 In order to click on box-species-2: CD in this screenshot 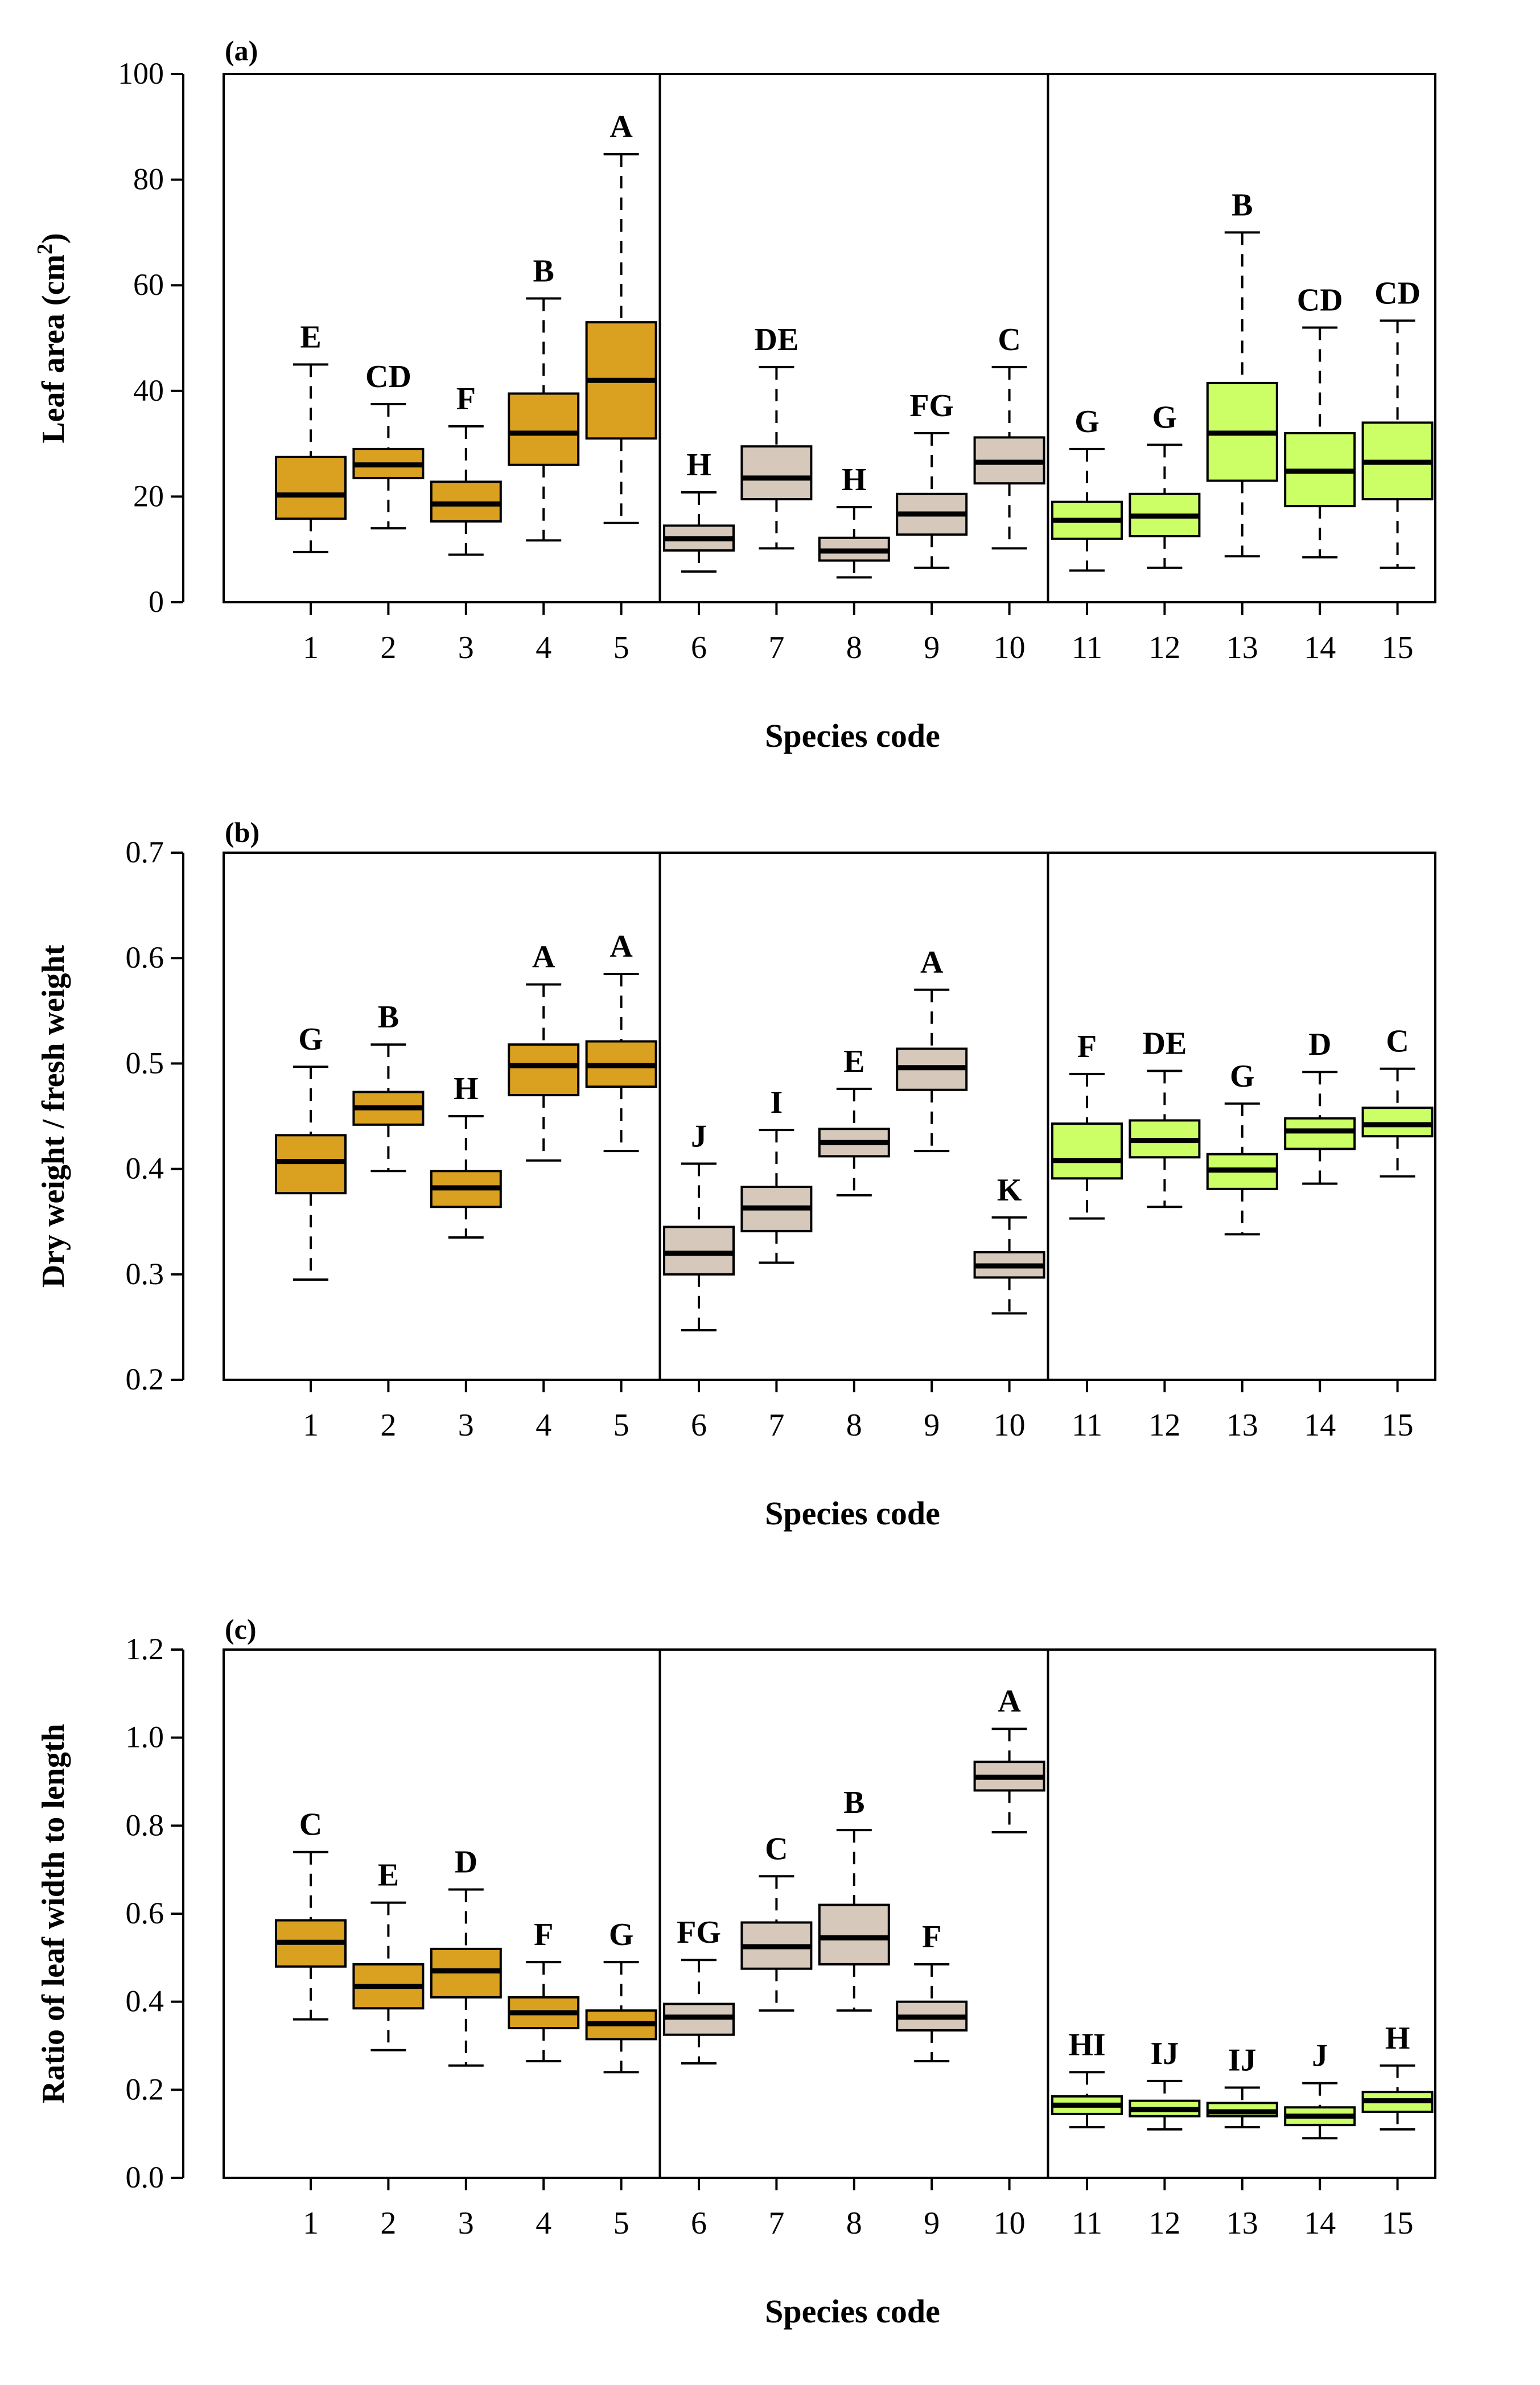, I will do `click(388, 444)`.